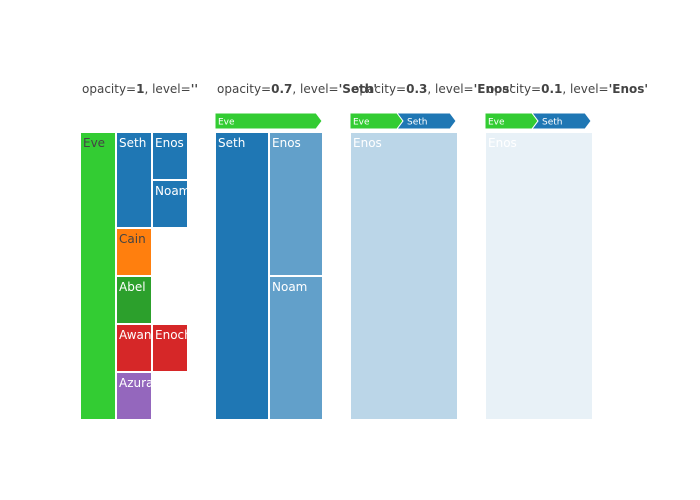 The image size is (700, 500). What do you see at coordinates (297, 89) in the screenshot?
I see `panel-title: opacity=0.7, level='Seth'` at bounding box center [297, 89].